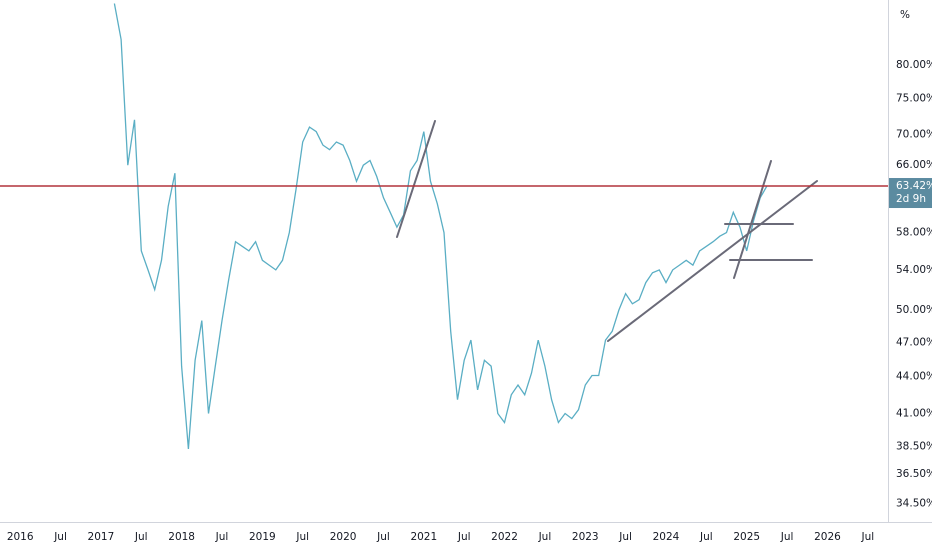  Describe the element at coordinates (914, 446) in the screenshot. I see `y-tick-label: 38.50%` at that location.